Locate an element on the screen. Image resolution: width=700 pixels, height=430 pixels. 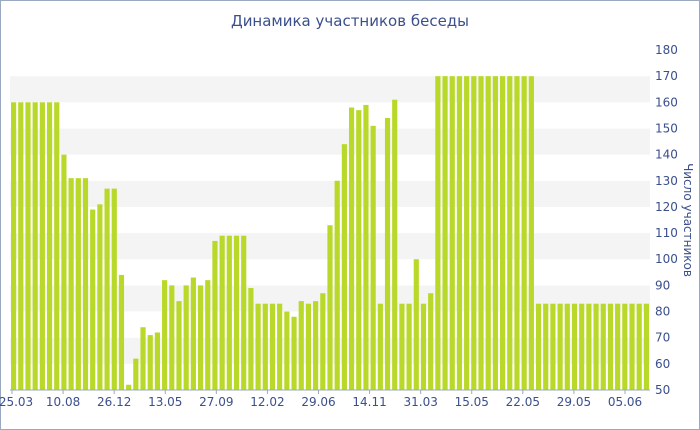
x-tick-label: 10.08 is located at coordinates (63, 402).